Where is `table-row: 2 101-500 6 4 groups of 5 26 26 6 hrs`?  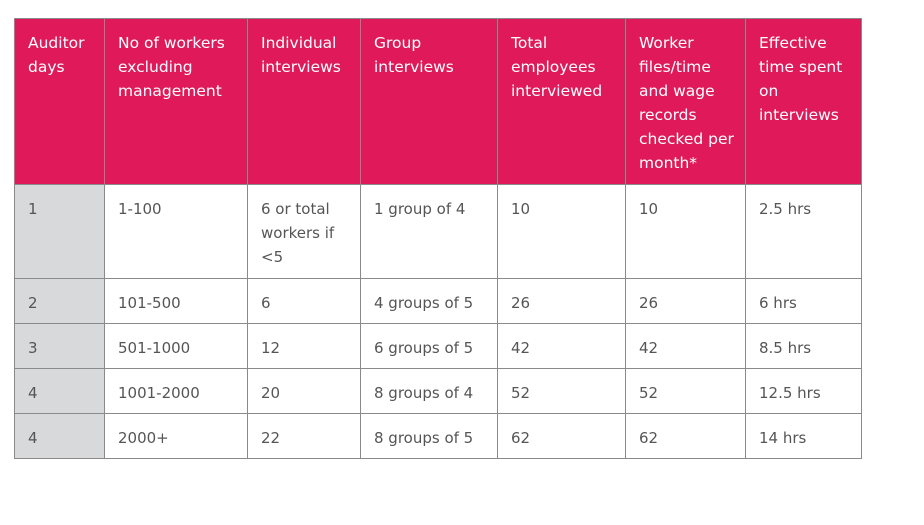 table-row: 2 101-500 6 4 groups of 5 26 26 6 hrs is located at coordinates (438, 301).